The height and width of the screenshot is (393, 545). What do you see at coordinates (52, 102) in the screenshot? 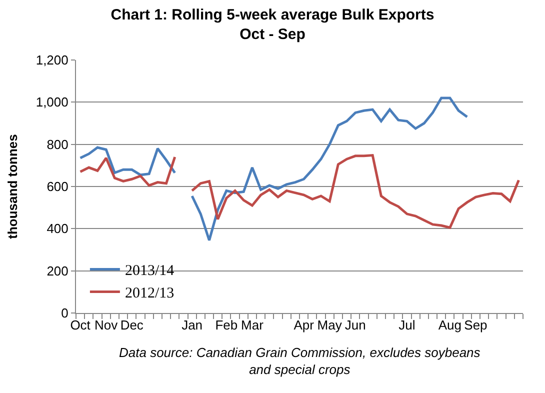
I see `y-tick-label: 1,000` at bounding box center [52, 102].